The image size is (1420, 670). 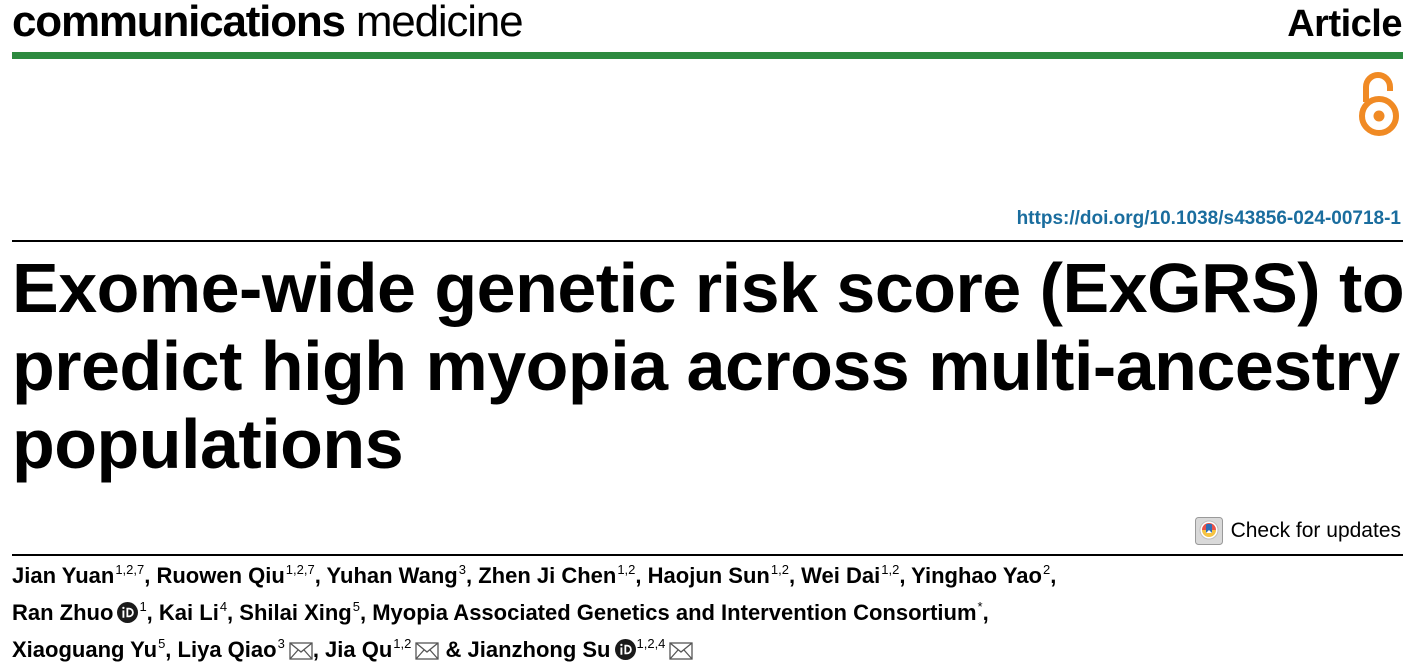 What do you see at coordinates (299, 612) in the screenshot?
I see `author: Shilai Xing5` at bounding box center [299, 612].